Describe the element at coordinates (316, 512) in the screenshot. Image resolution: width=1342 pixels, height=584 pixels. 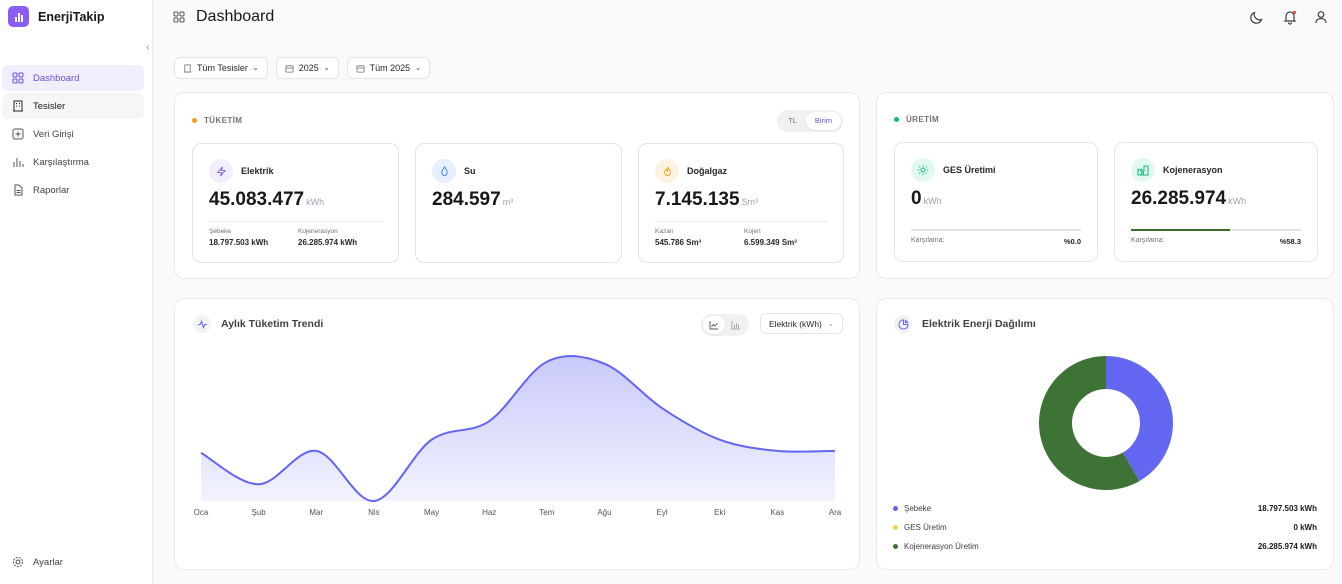
I see `x-tick-label: Mar` at that location.